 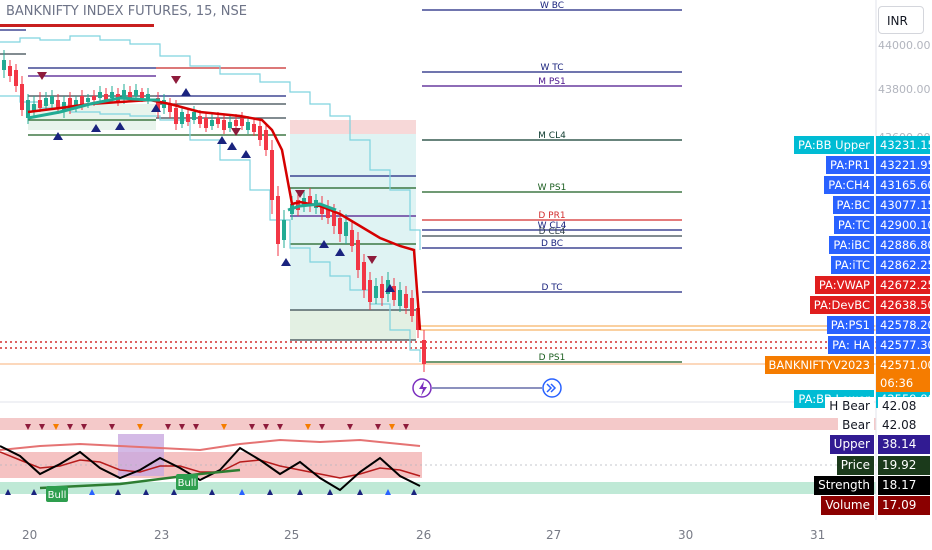 I want to click on price-tag-value: 42862.25, so click(x=904, y=265).